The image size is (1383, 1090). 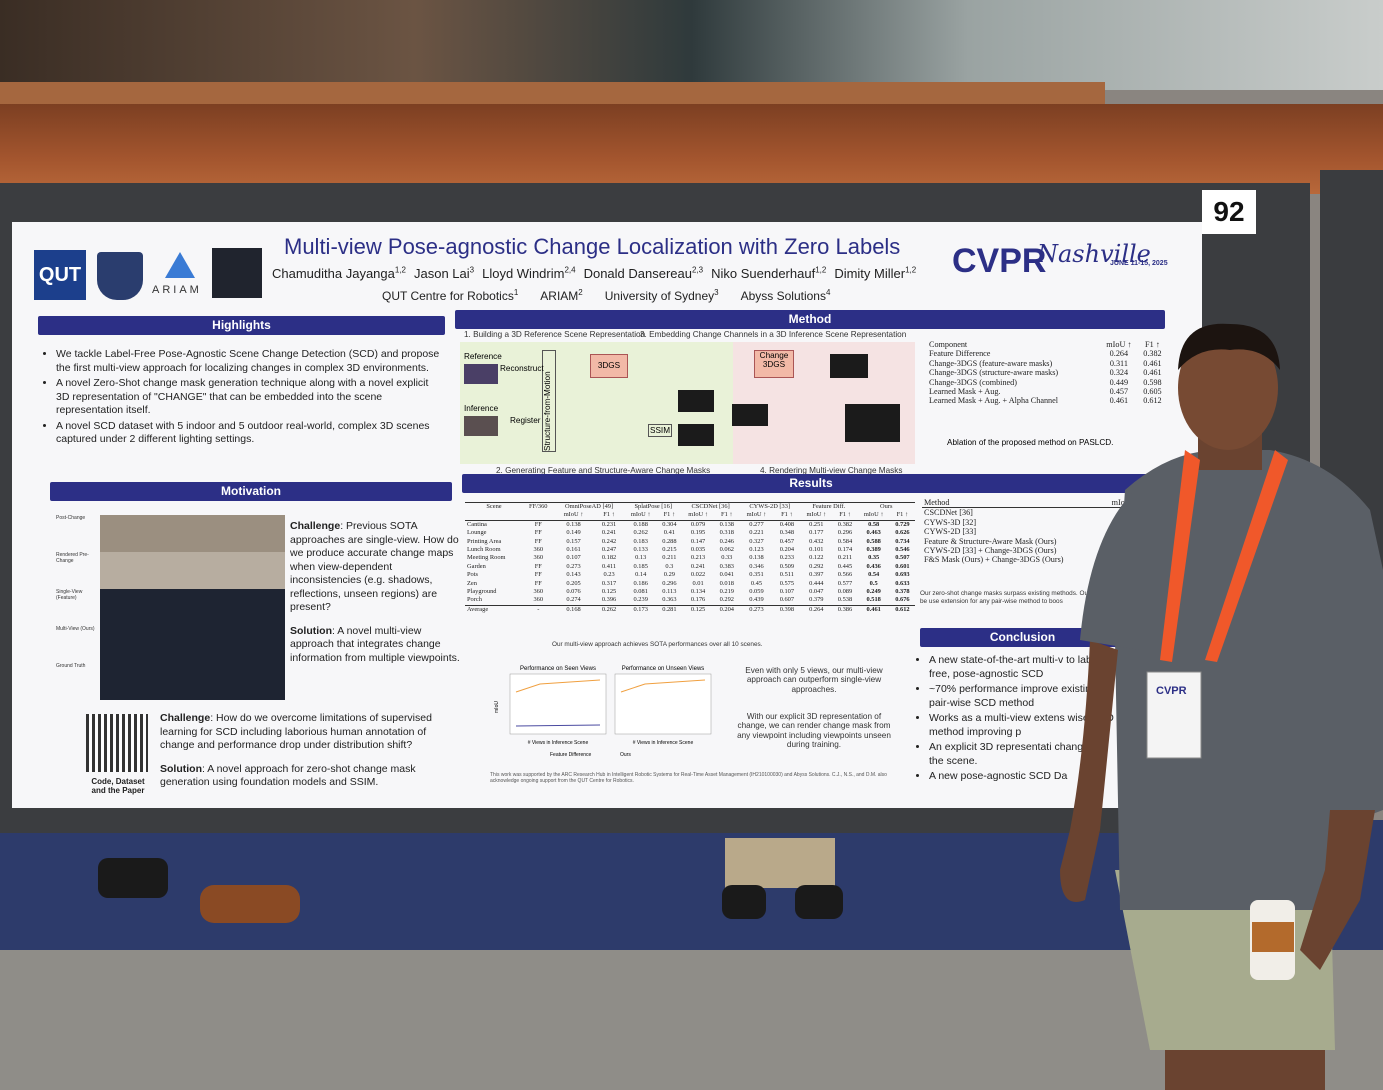 What do you see at coordinates (1094, 254) in the screenshot?
I see `conference-city: Nashville` at bounding box center [1094, 254].